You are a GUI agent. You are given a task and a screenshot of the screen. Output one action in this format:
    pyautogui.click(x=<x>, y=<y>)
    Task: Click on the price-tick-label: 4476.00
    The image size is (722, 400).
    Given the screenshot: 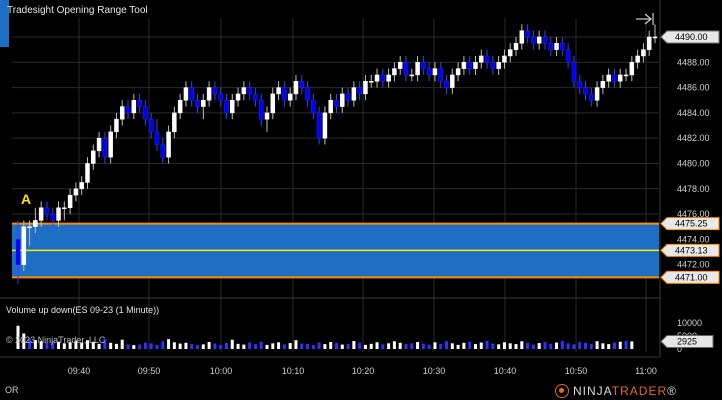 What is the action you would take?
    pyautogui.click(x=693, y=214)
    